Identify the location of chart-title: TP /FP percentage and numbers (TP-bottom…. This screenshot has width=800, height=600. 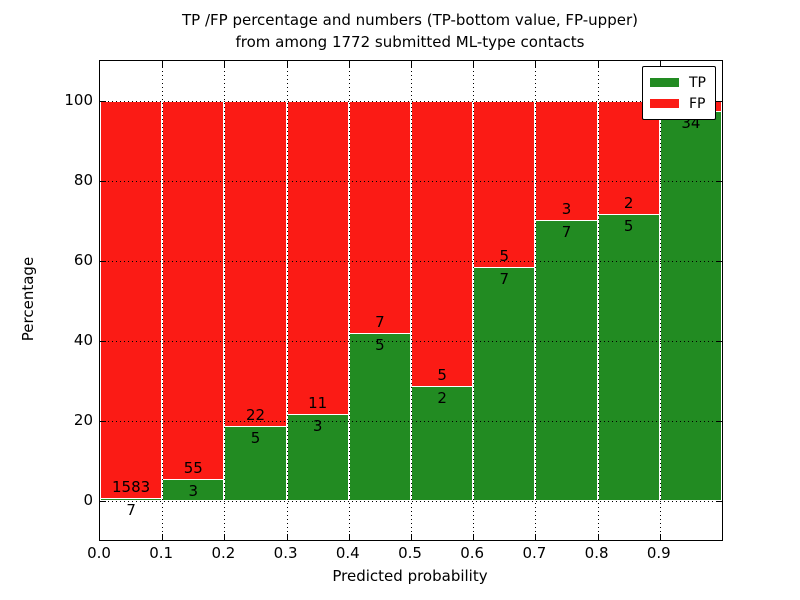
(410, 31).